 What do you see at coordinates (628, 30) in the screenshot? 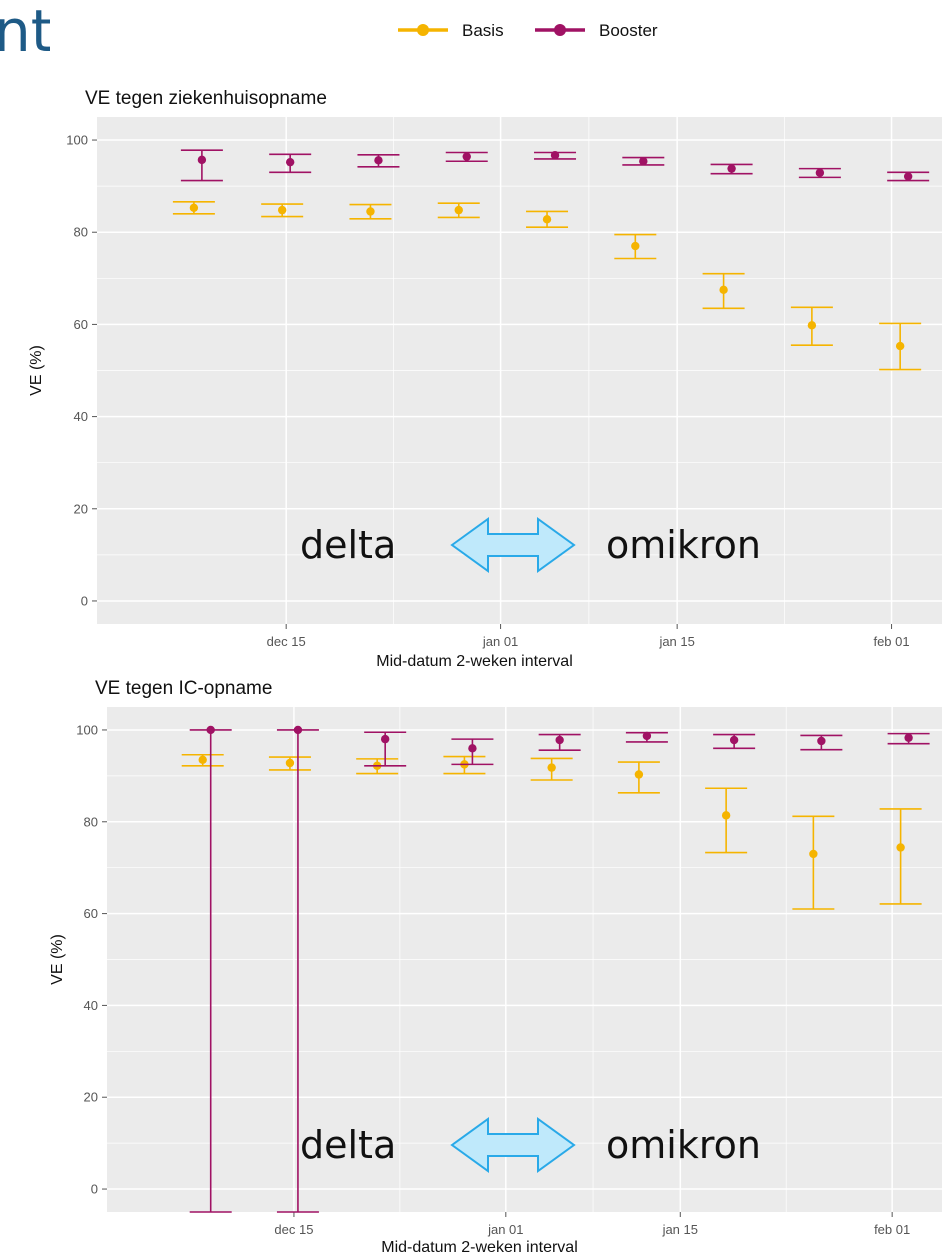
I see `legend-label: Booster` at bounding box center [628, 30].